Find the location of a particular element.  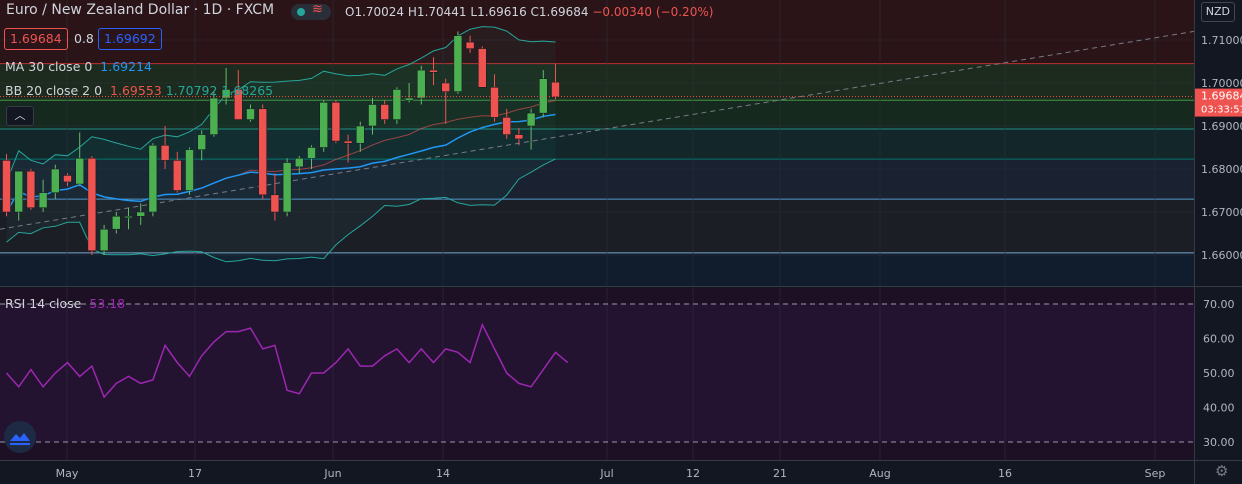

collapse-legend-button: ︿ is located at coordinates (20, 116).